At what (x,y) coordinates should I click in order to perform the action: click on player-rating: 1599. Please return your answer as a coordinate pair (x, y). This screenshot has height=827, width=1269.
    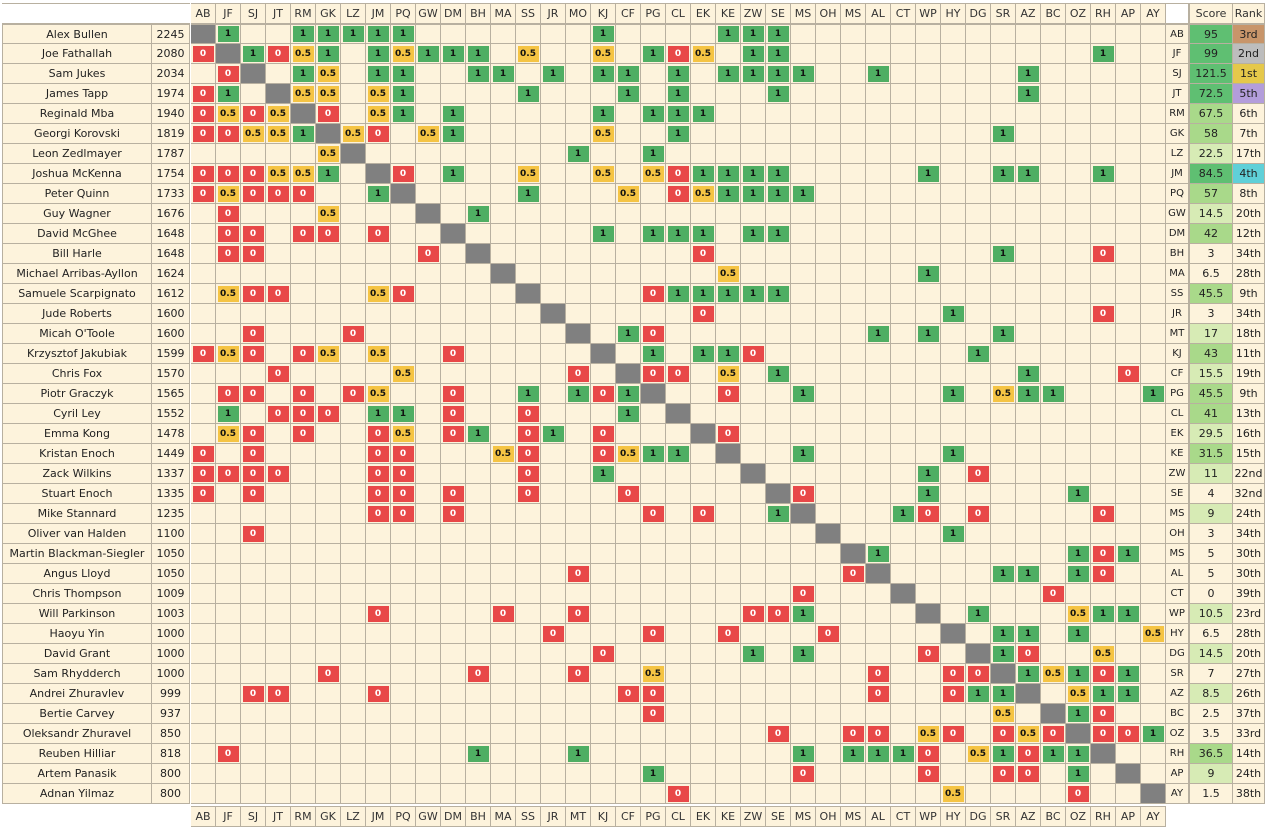
    Looking at the image, I should click on (171, 354).